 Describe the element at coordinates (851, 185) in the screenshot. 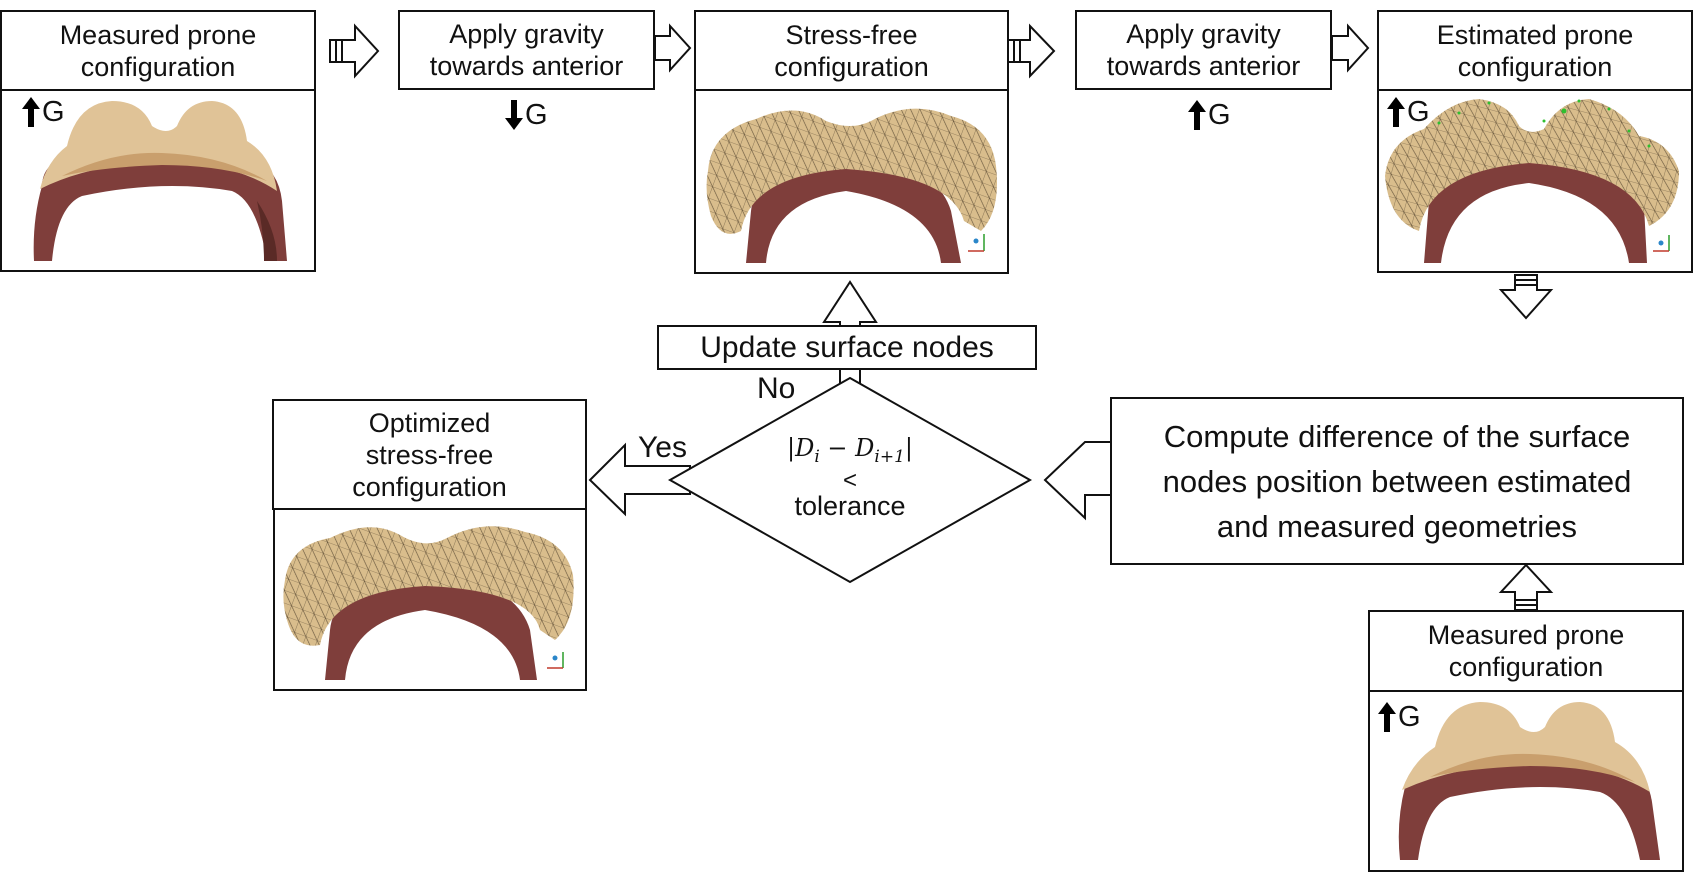

I see `breast-model-stress-free` at that location.